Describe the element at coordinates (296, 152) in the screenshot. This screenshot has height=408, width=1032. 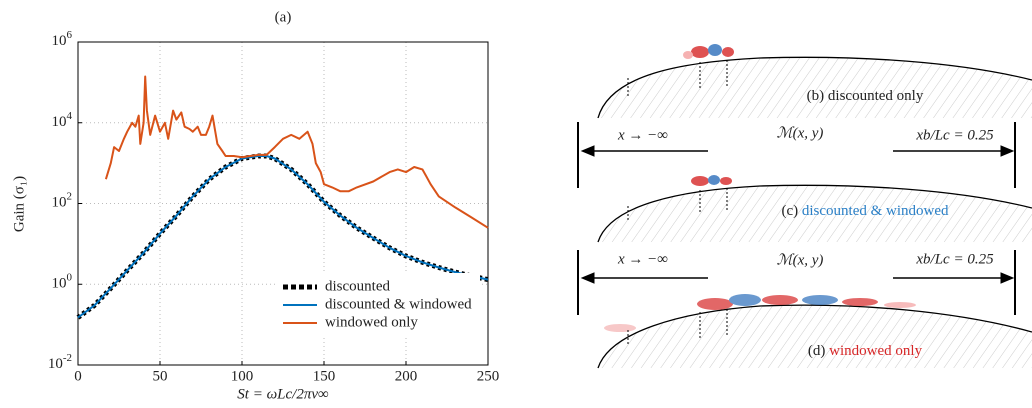
I see `series-line` at that location.